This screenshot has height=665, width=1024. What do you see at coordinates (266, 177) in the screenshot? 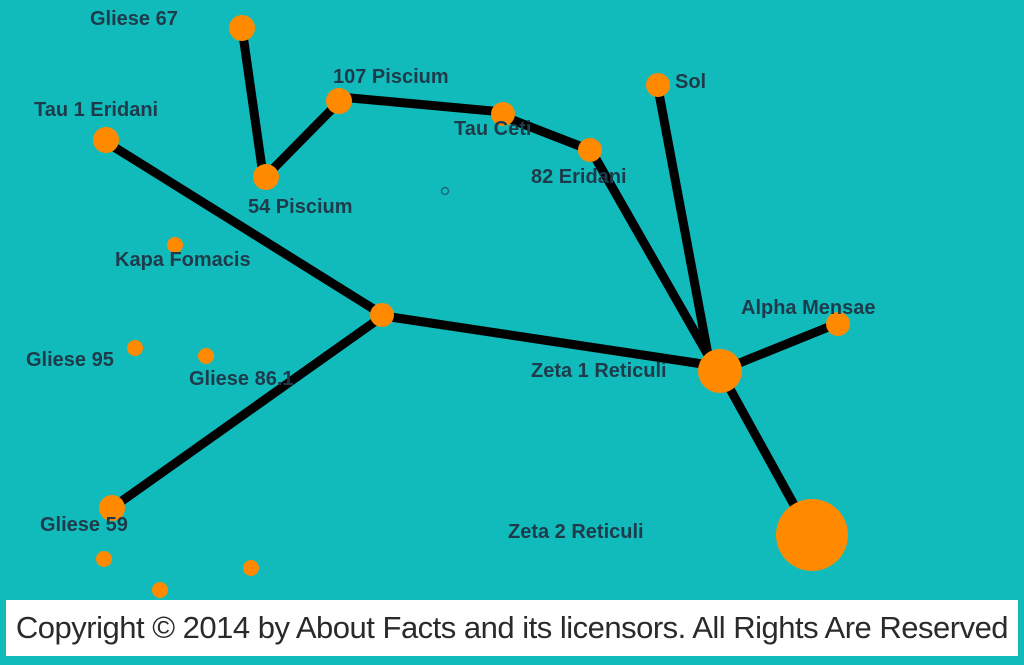
I see `star-54-piscium` at bounding box center [266, 177].